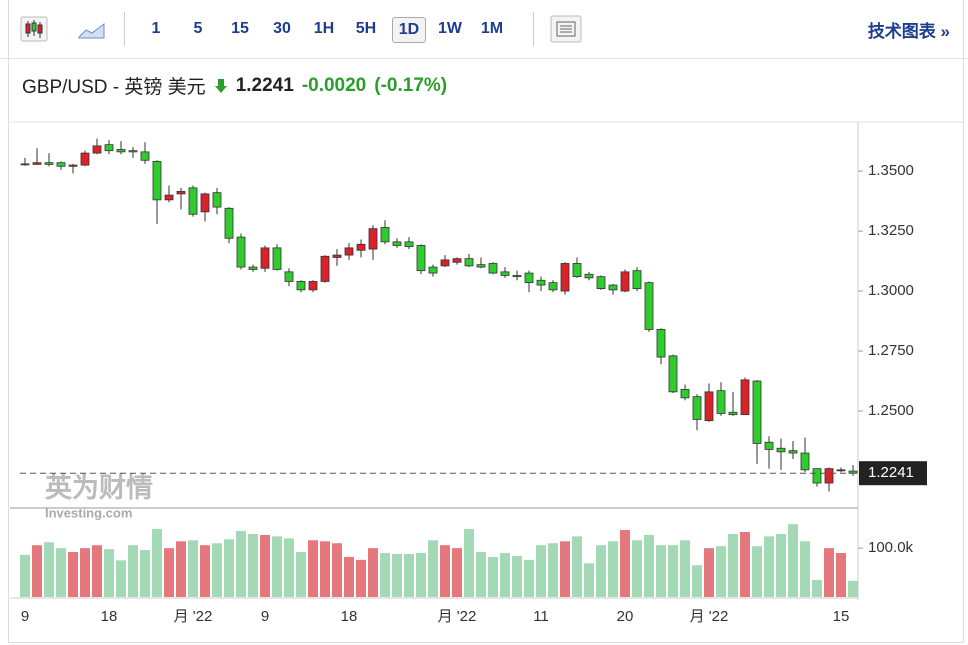  Describe the element at coordinates (240, 28) in the screenshot. I see `interval-button: 15` at that location.